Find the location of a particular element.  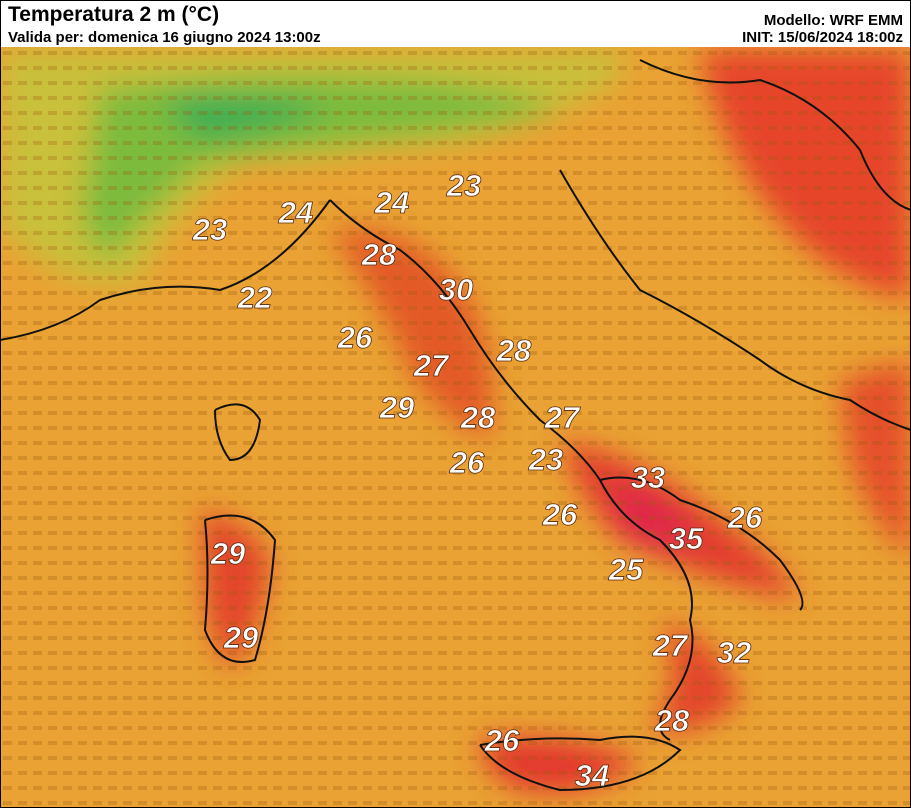

init-time: INIT: 15/06/2024 18:00z is located at coordinates (822, 37).